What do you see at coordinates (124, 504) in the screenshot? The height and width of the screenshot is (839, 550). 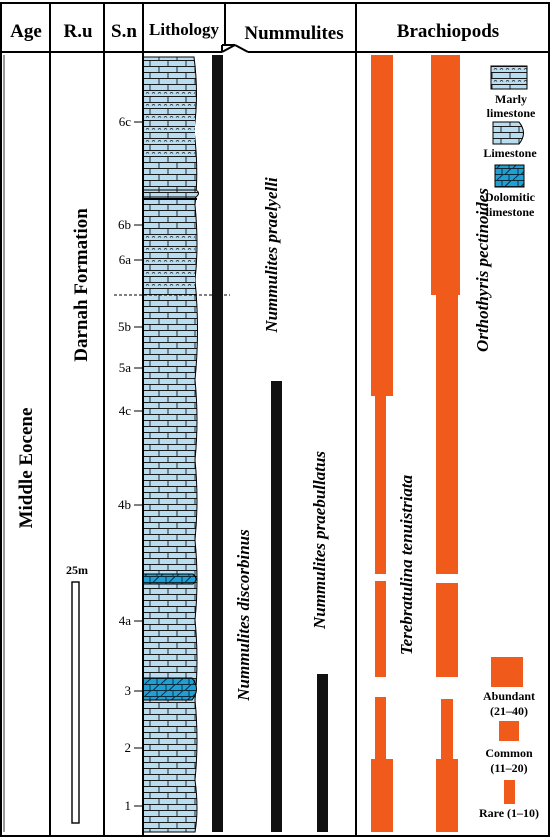 I see `sample-label-4b: 4b` at bounding box center [124, 504].